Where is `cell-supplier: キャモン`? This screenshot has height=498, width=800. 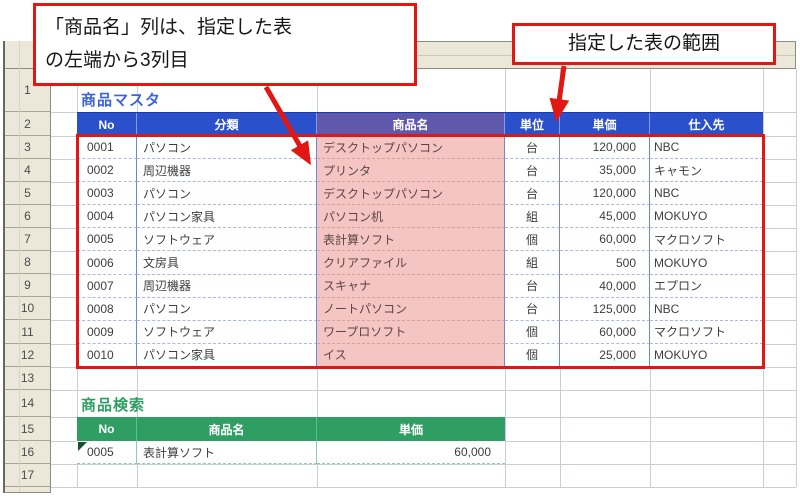
cell-supplier: キャモン is located at coordinates (706, 171).